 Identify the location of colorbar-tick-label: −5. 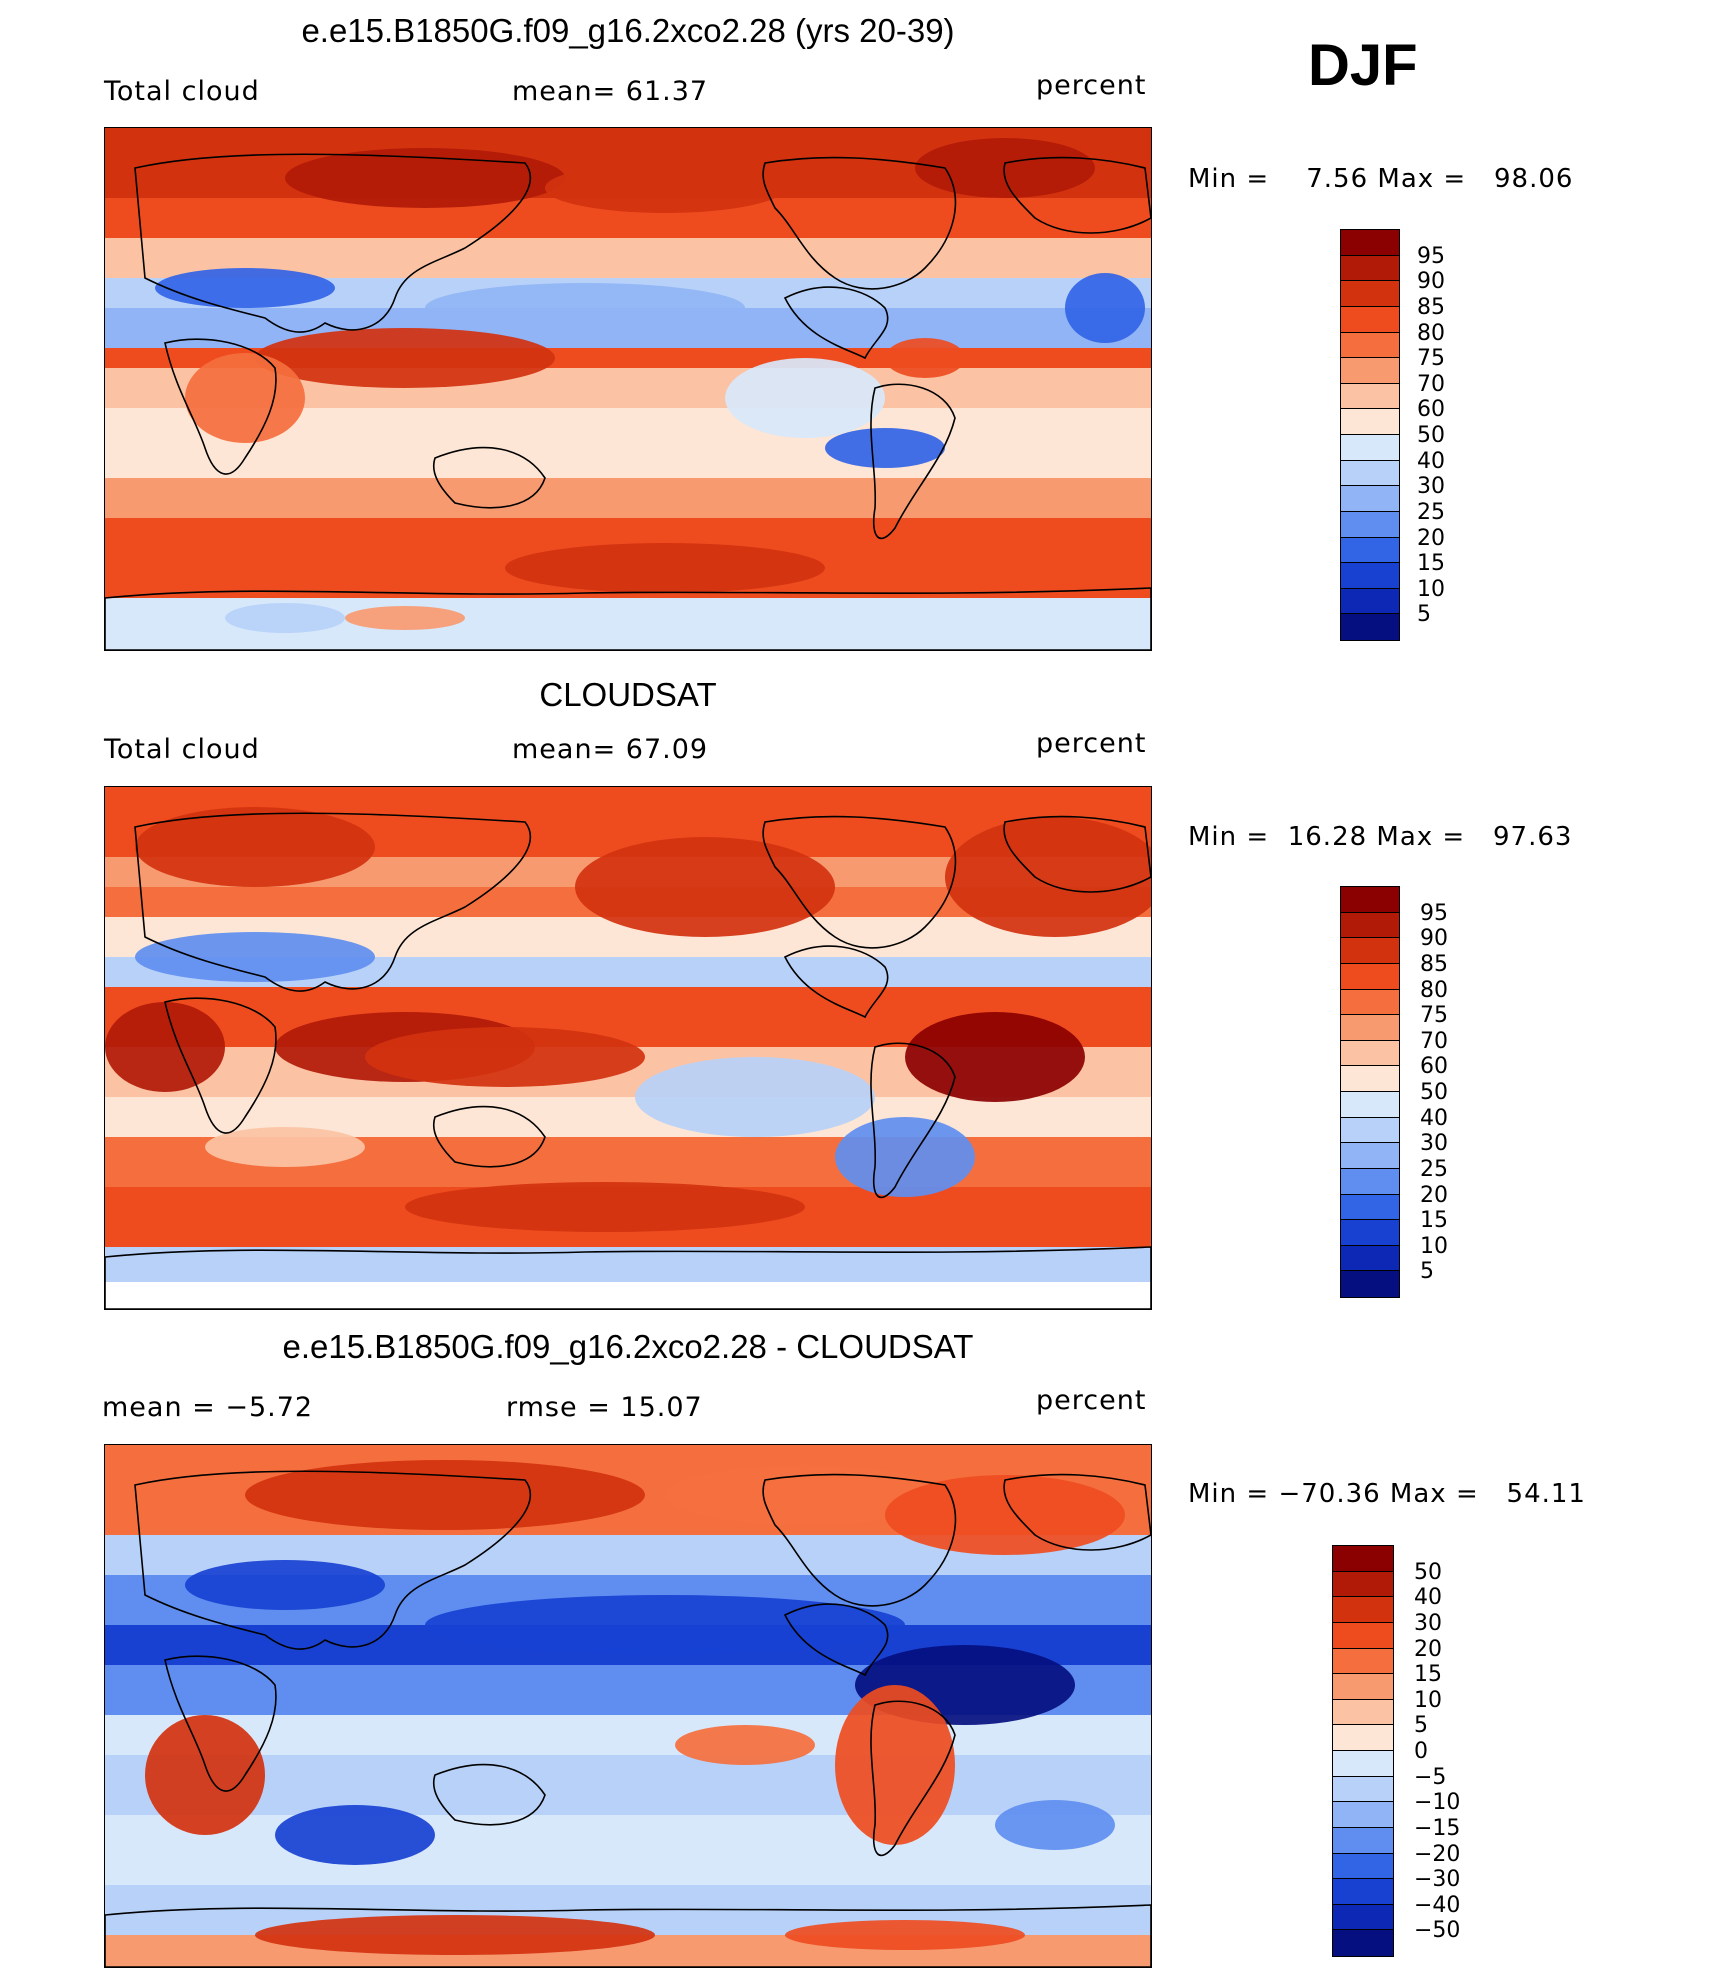
(1430, 1777).